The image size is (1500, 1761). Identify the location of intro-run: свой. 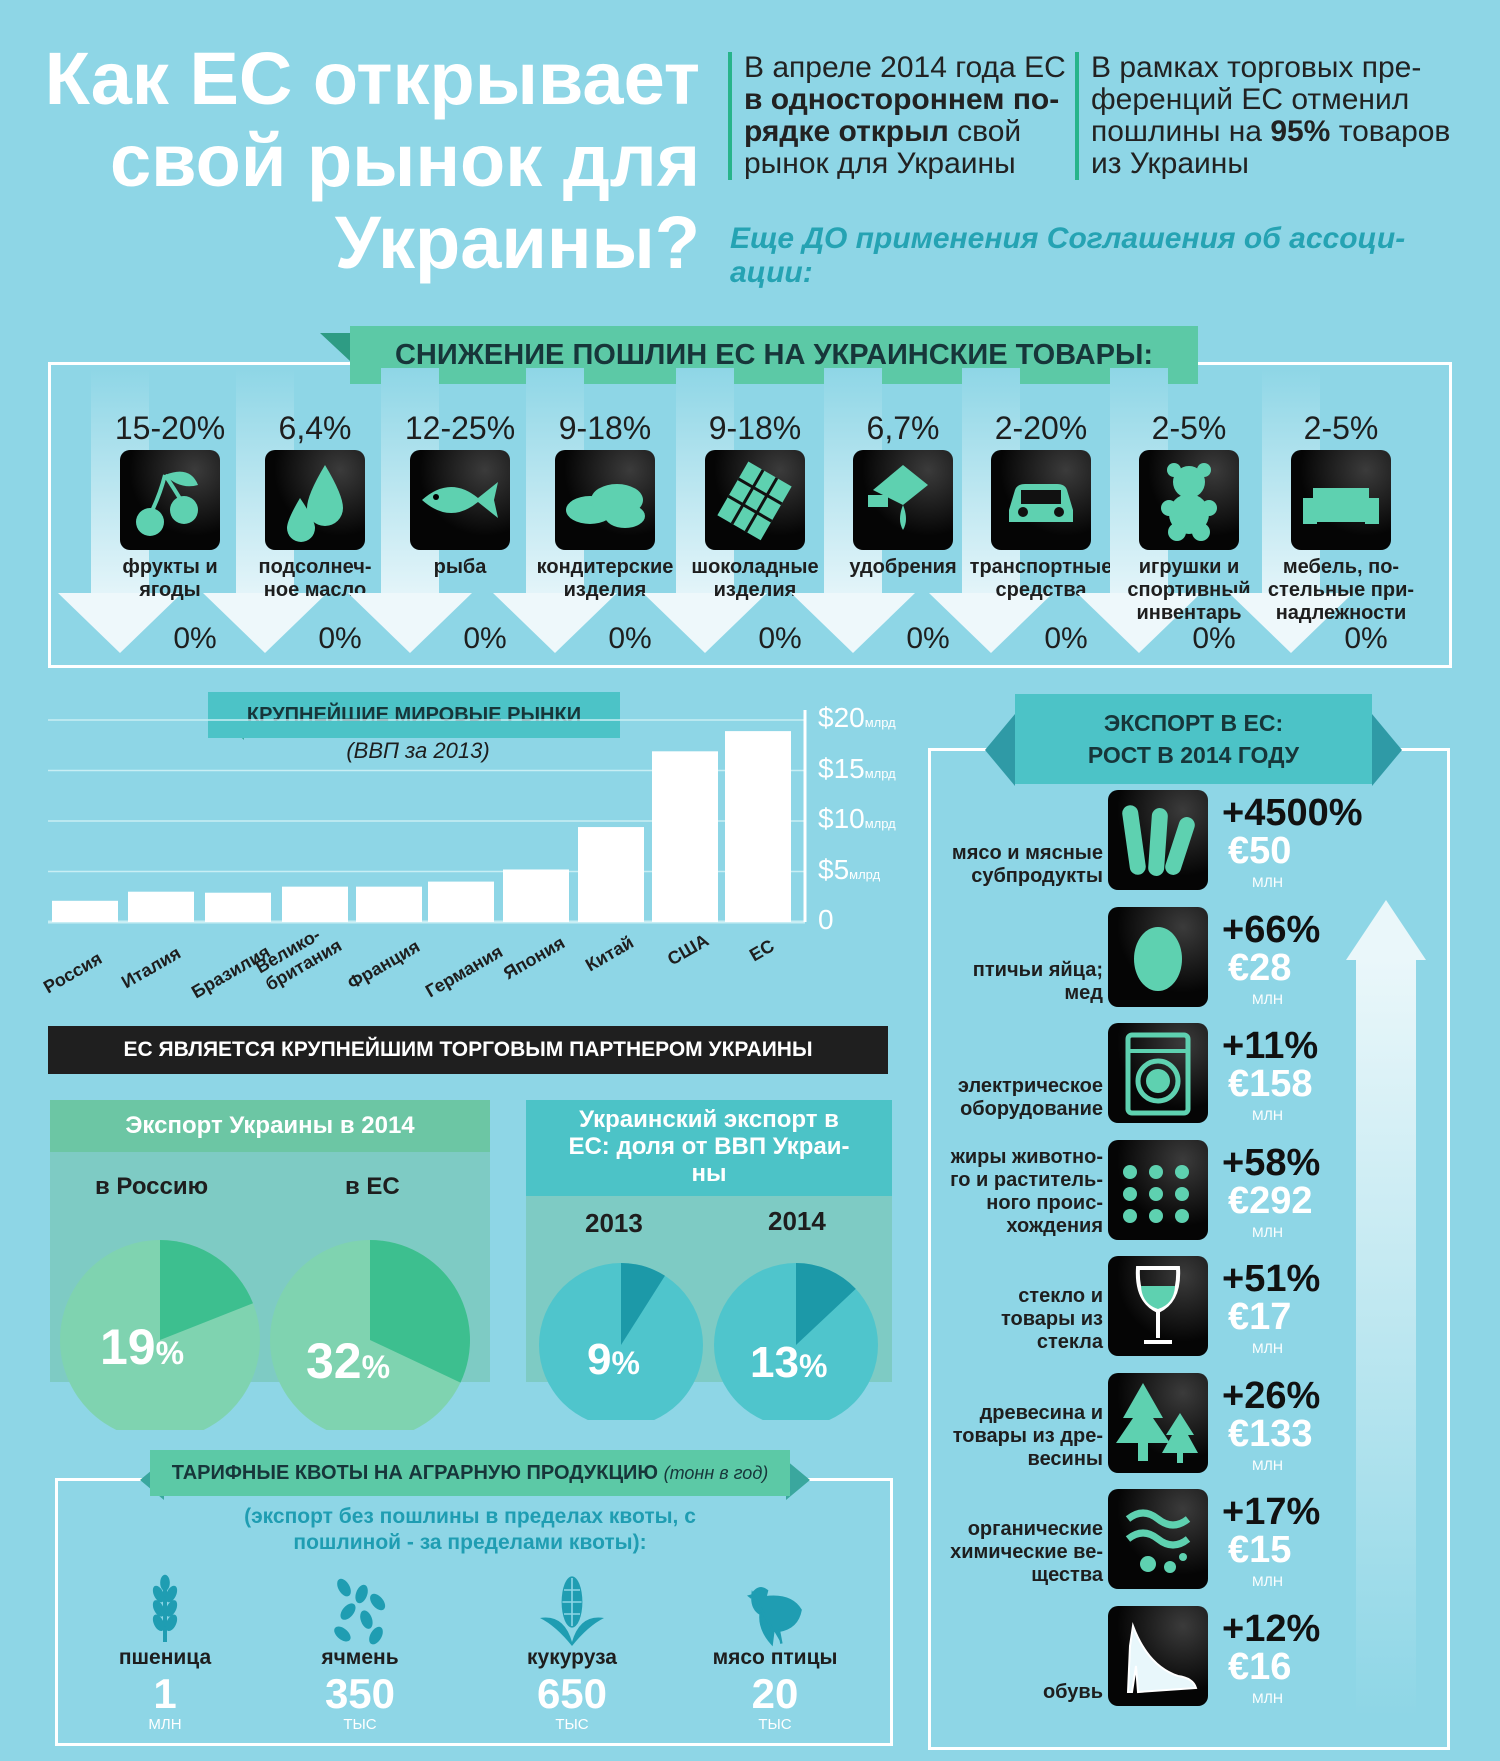
(985, 131).